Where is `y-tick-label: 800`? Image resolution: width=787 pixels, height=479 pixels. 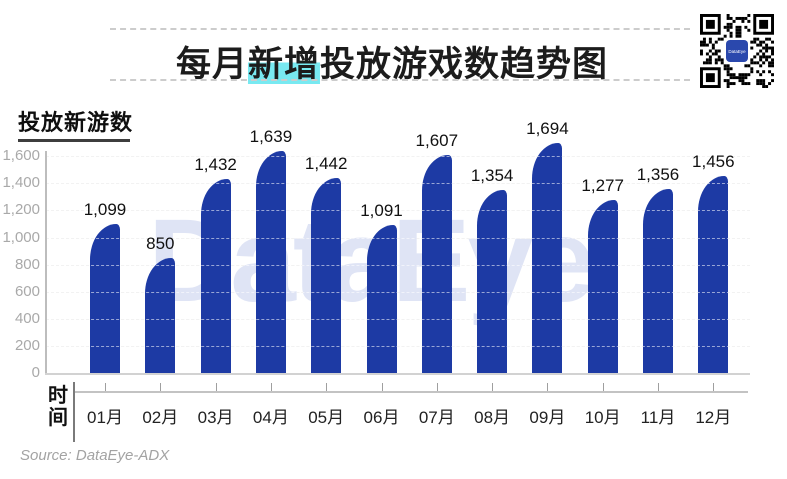
y-tick-label: 800 is located at coordinates (27, 264).